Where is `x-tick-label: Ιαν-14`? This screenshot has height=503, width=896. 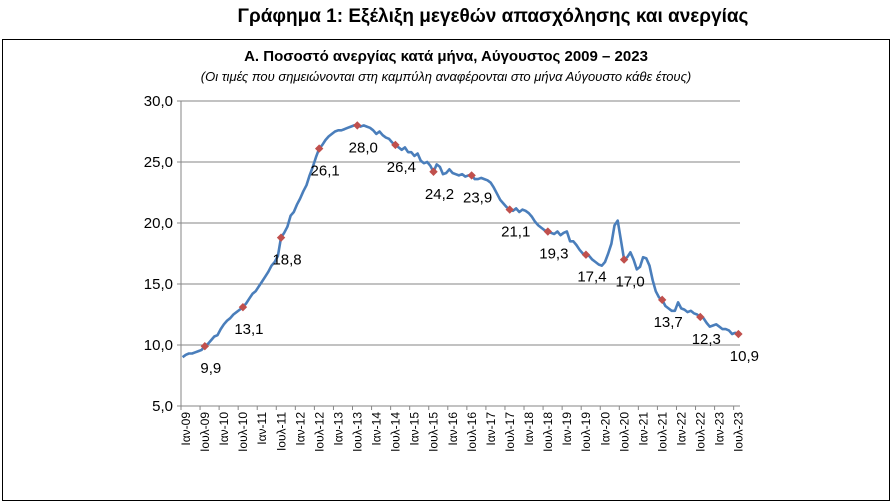 x-tick-label: Ιαν-14 is located at coordinates (377, 429).